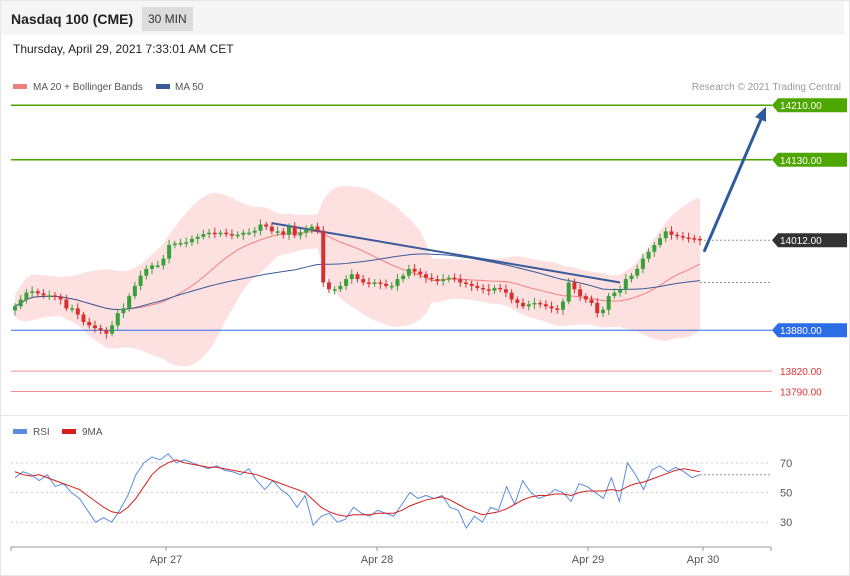  What do you see at coordinates (801, 241) in the screenshot?
I see `level-label: 14012.00` at bounding box center [801, 241].